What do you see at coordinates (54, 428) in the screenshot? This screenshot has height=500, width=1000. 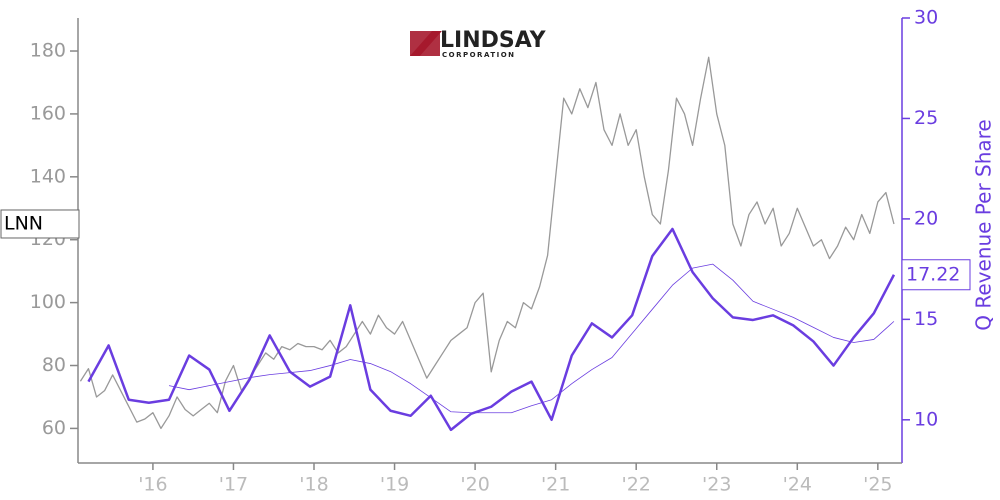 I see `y-tick-label: 60` at bounding box center [54, 428].